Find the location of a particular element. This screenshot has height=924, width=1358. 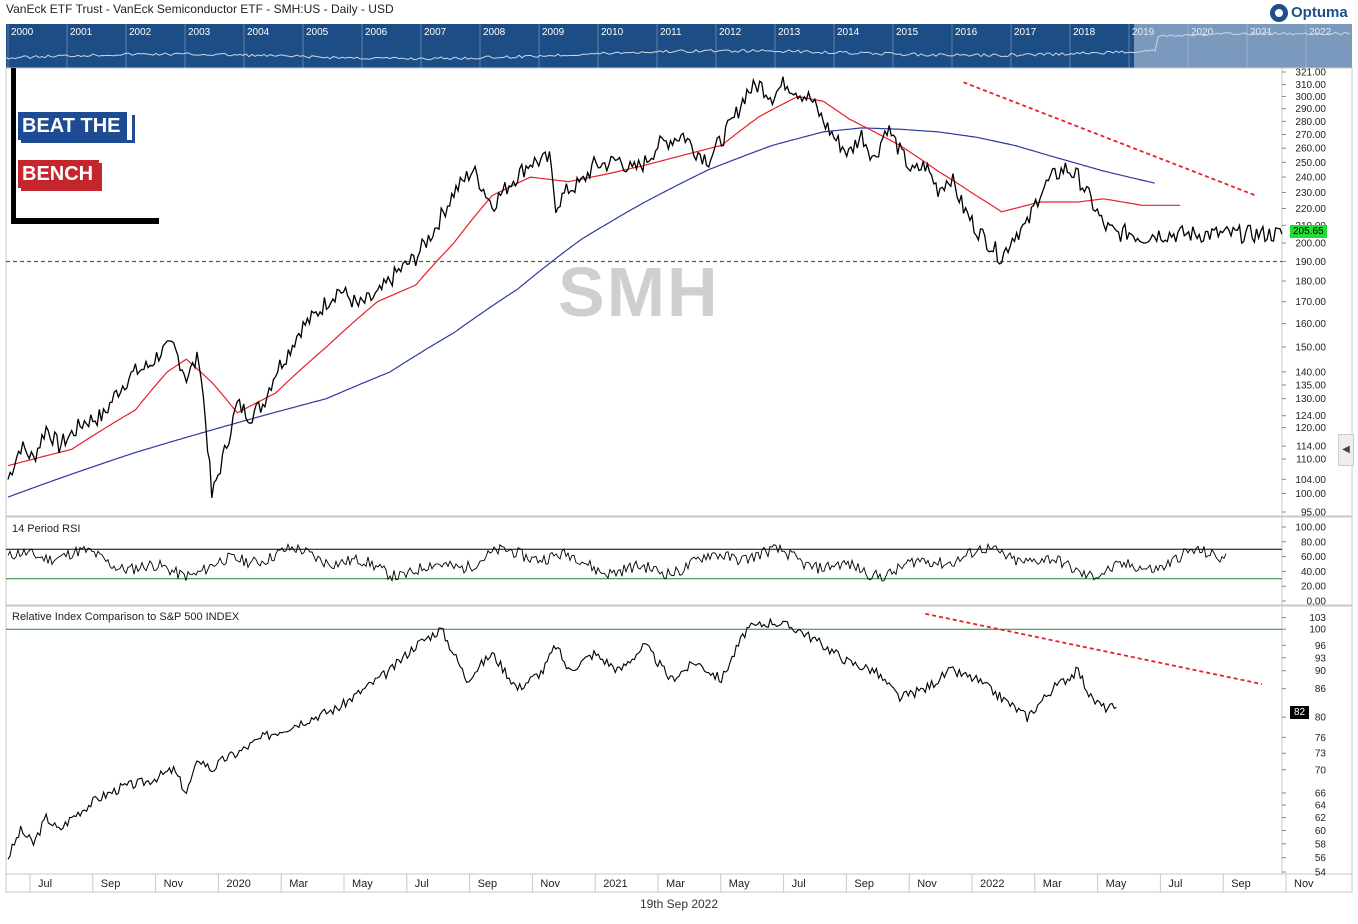

navigator-year-label: 2010 is located at coordinates (612, 32).